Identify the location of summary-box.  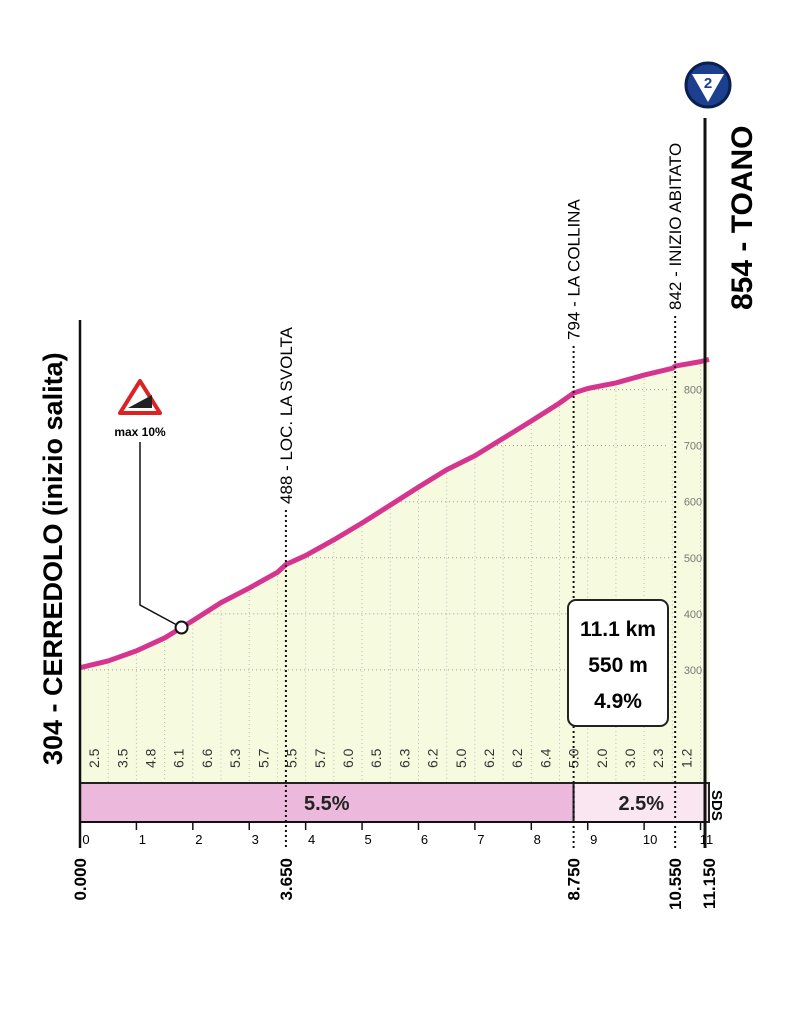
(618, 663).